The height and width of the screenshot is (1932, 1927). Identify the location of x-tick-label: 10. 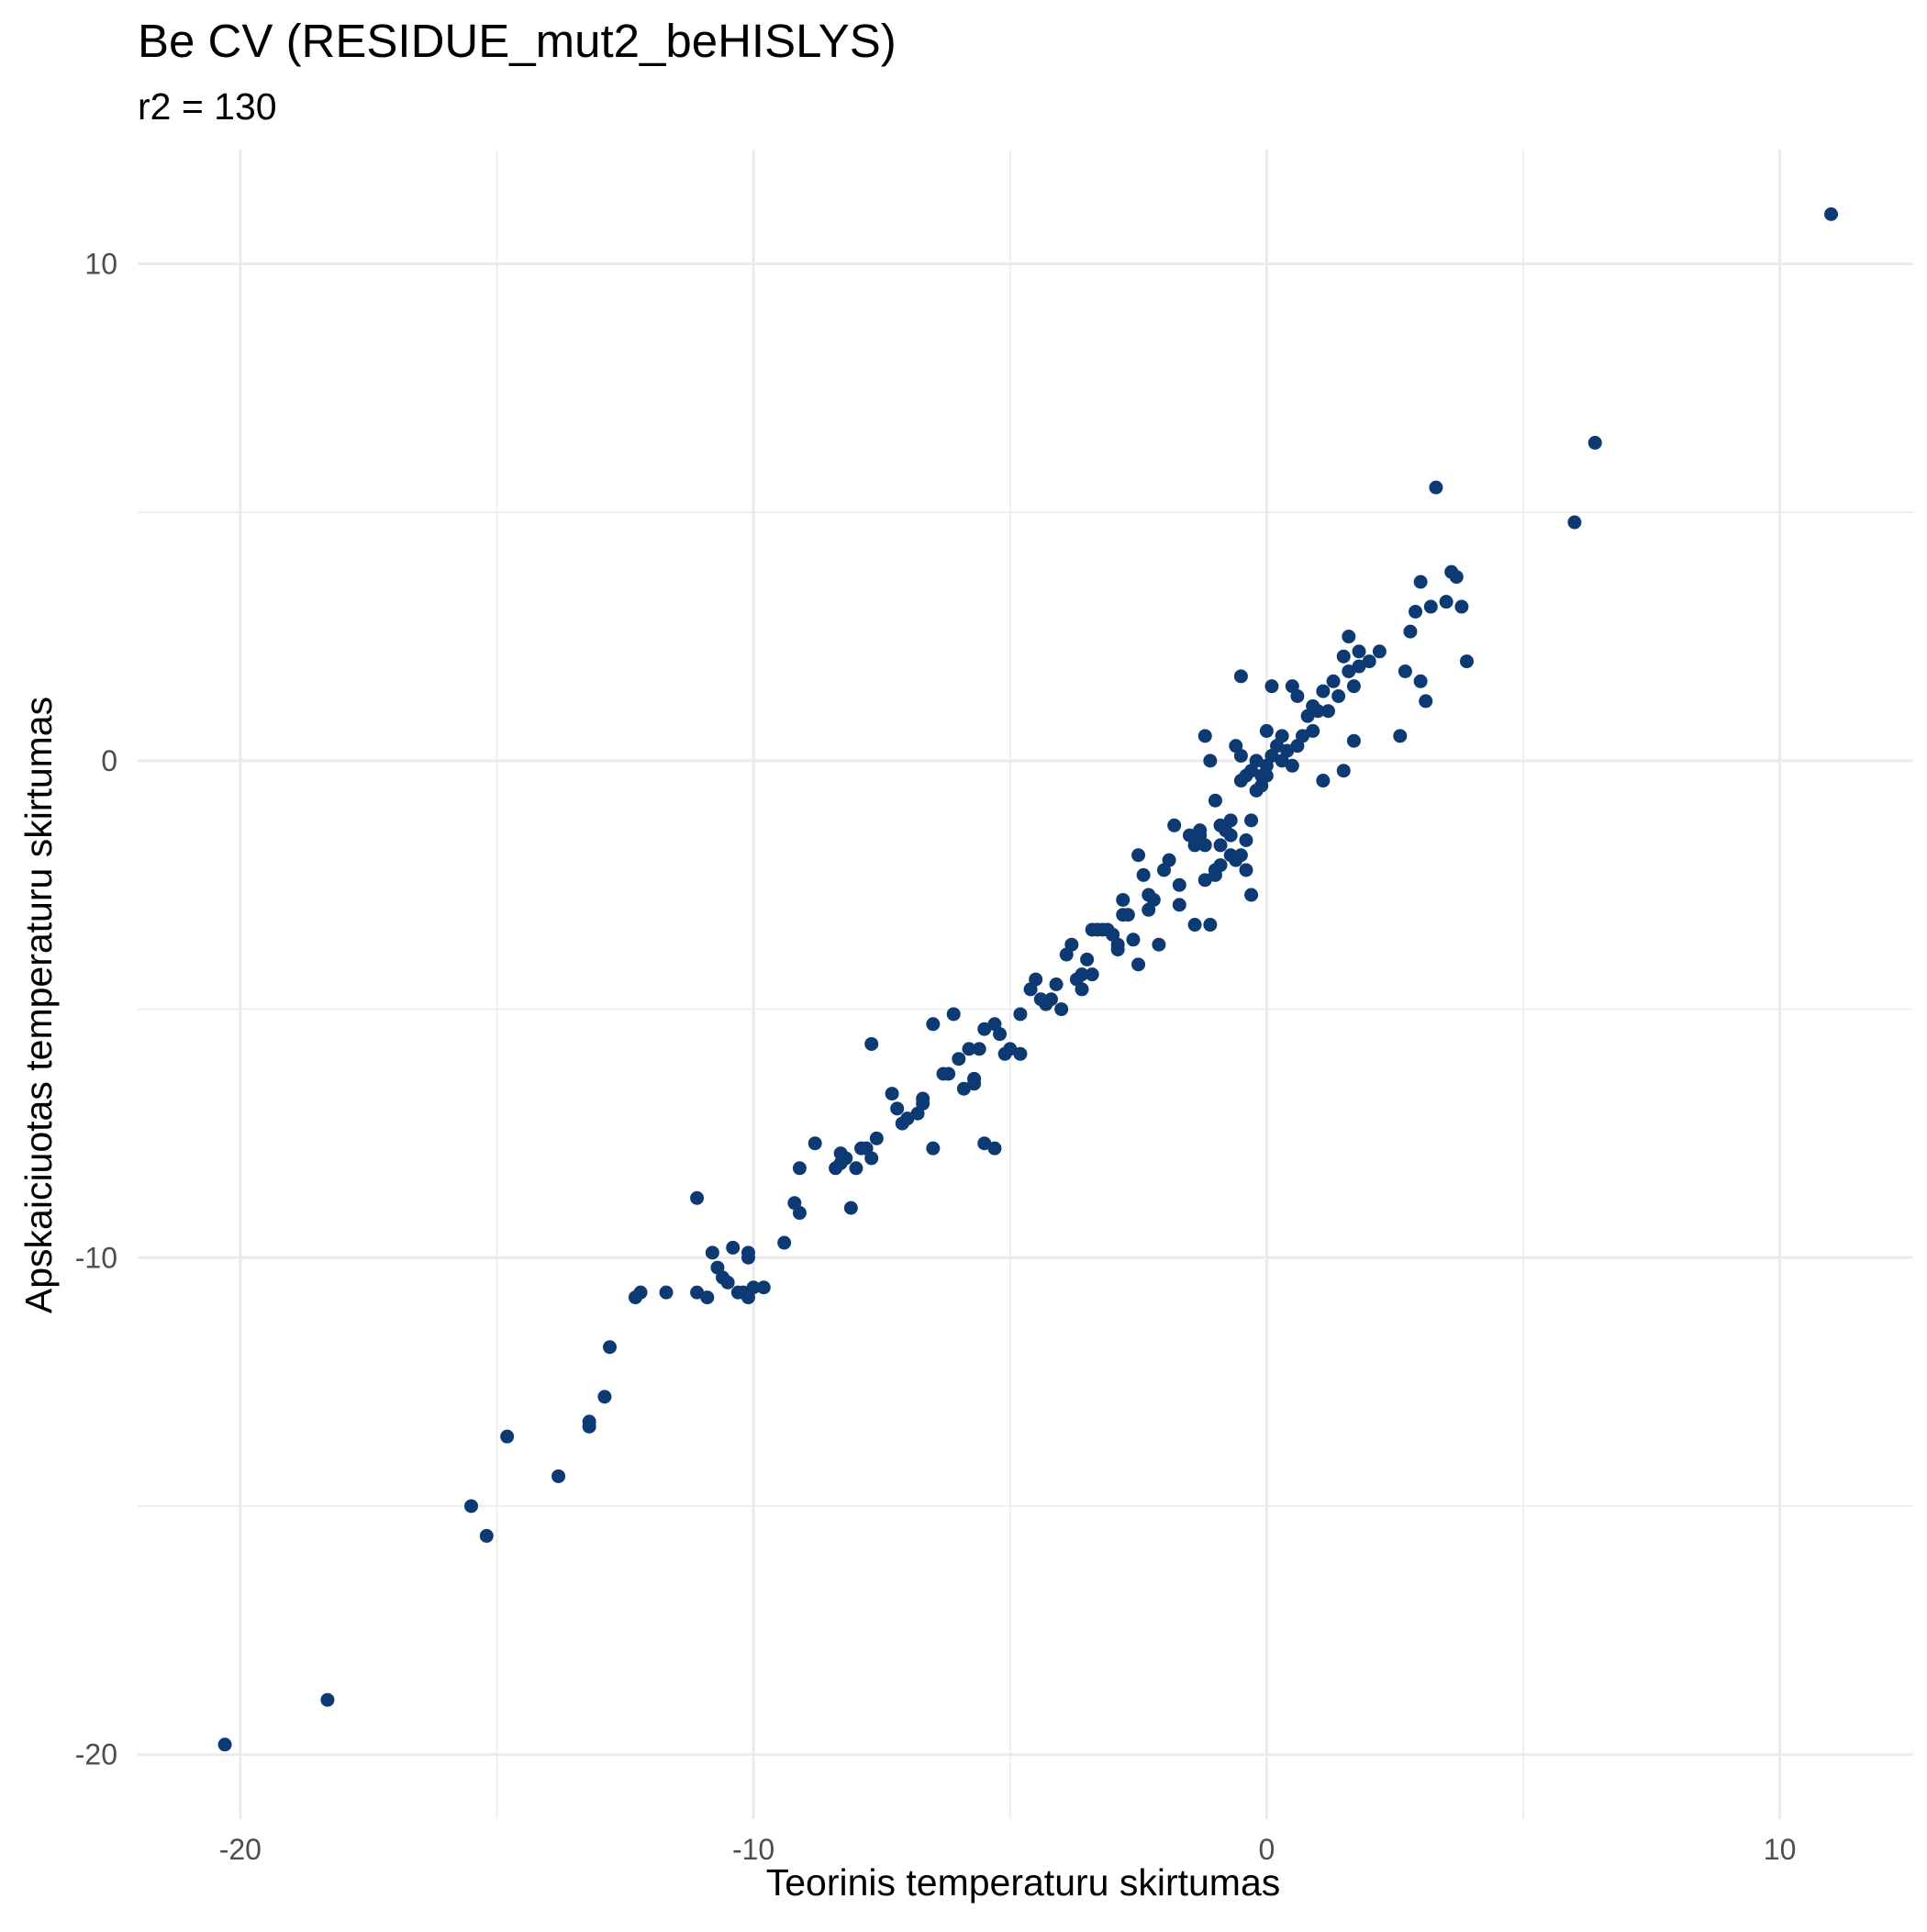
(1780, 1849).